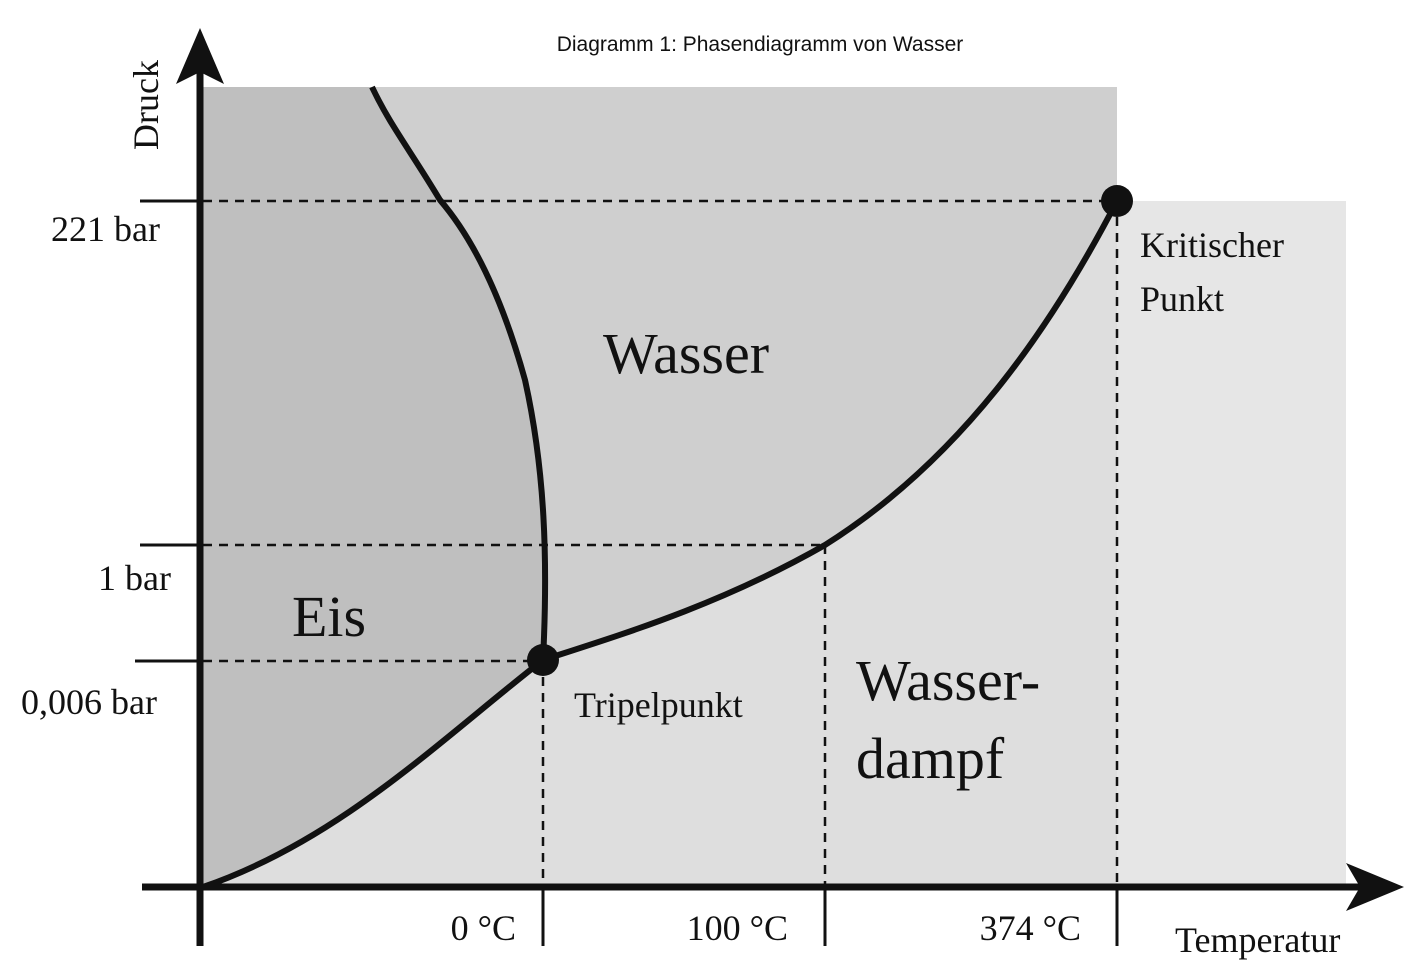 This screenshot has width=1410, height=966. I want to click on critical-point-label-2: Punkt, so click(1182, 299).